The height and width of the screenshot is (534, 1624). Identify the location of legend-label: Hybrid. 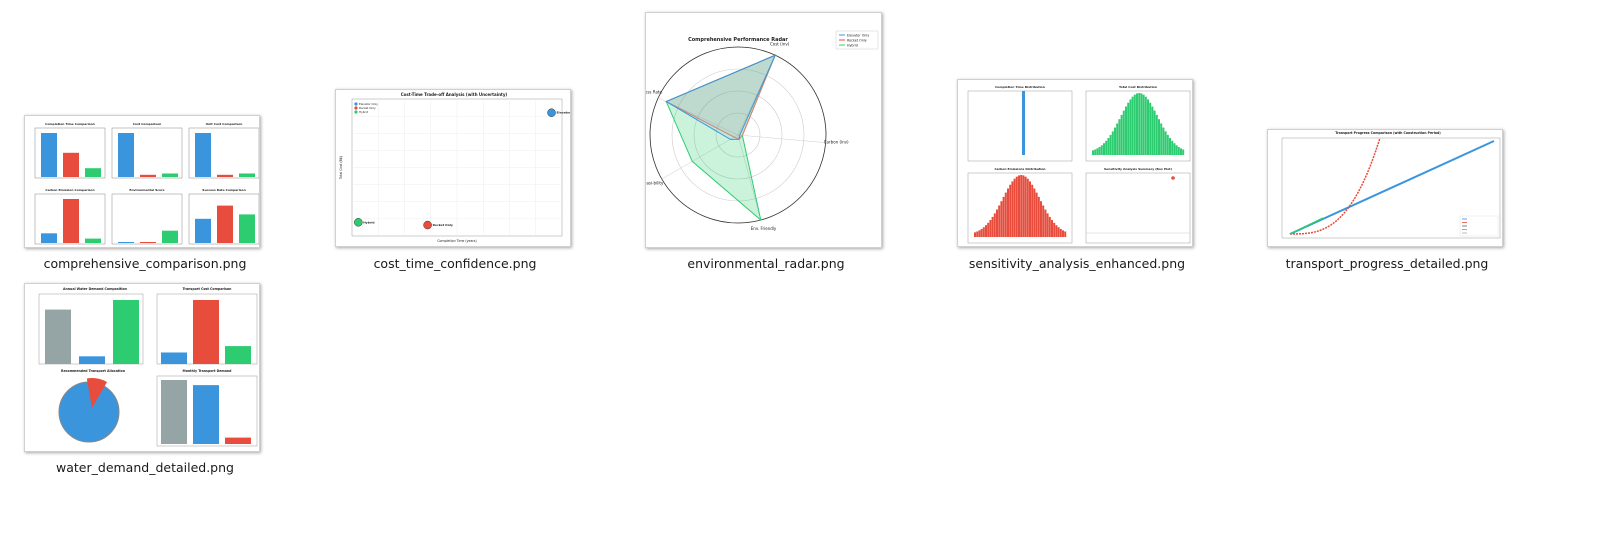
(852, 46).